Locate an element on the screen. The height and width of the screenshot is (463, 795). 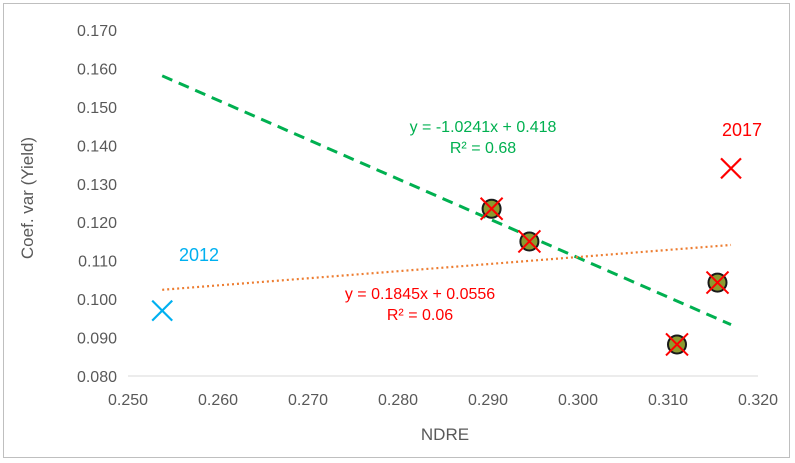
x-tick-label: 0.260 is located at coordinates (218, 400).